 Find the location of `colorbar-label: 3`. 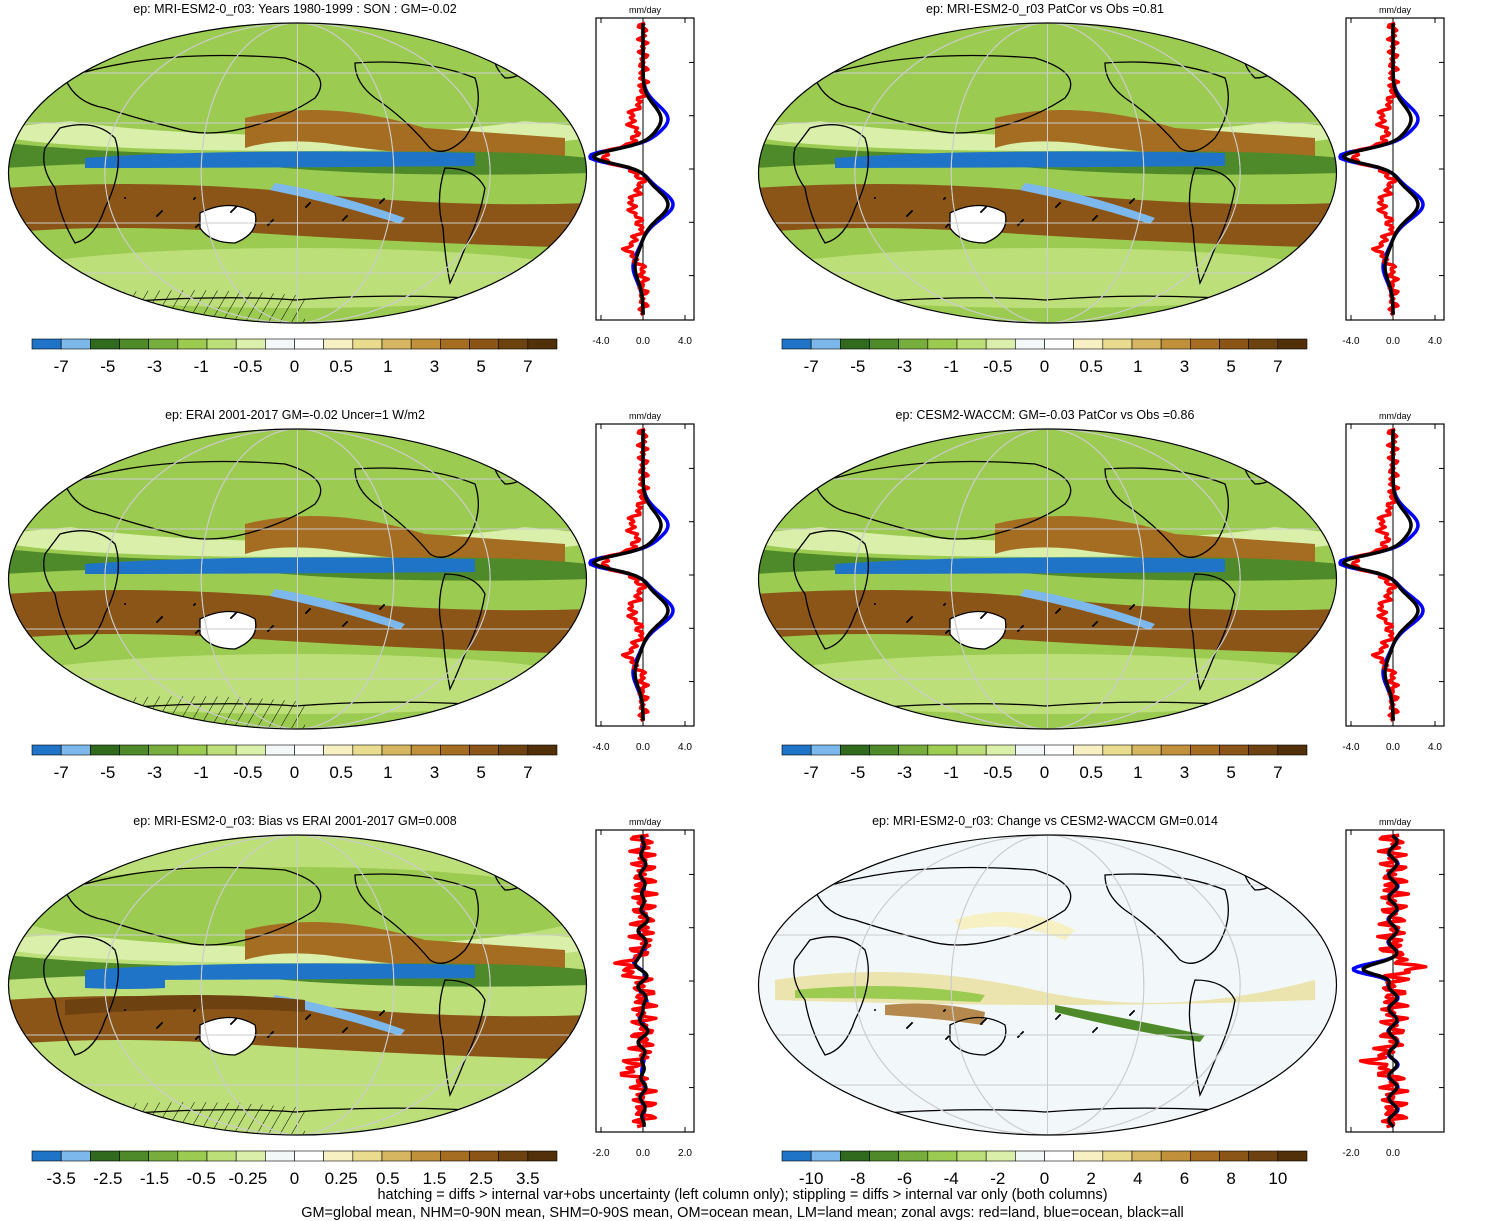

colorbar-label: 3 is located at coordinates (434, 366).